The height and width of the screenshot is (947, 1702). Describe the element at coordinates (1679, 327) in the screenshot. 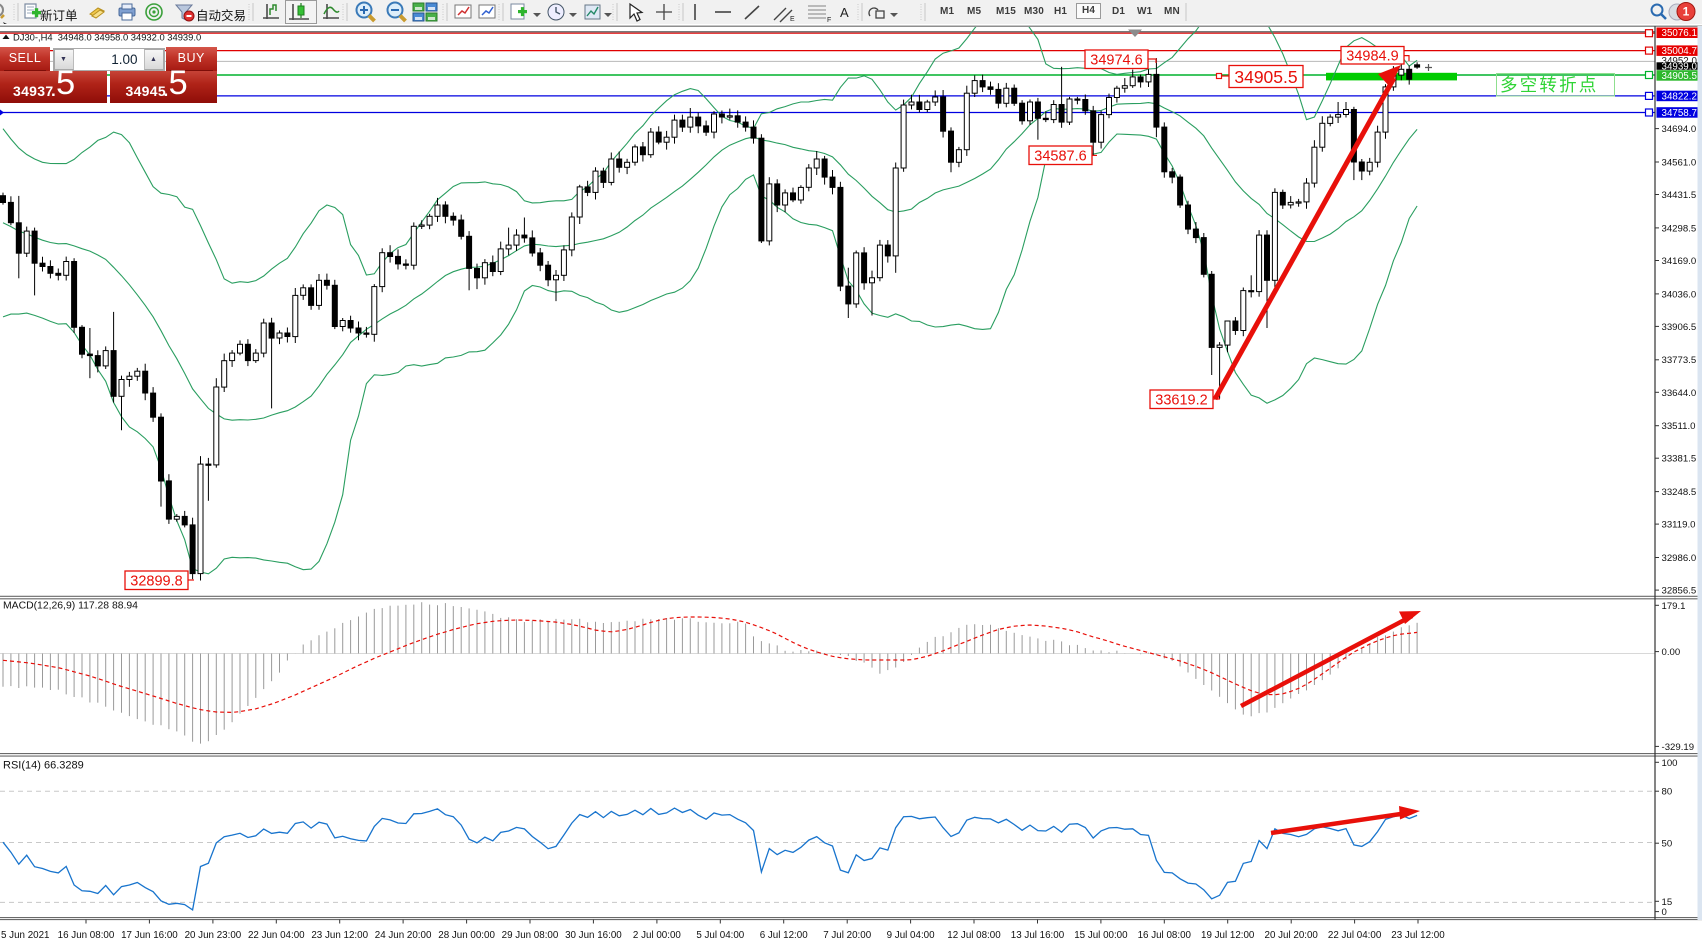

I see `svg-text: 33906.5` at that location.